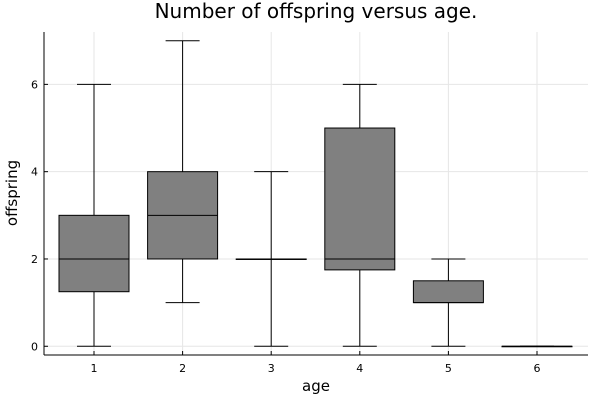 The image size is (600, 400). Describe the element at coordinates (94, 368) in the screenshot. I see `x-tick-label: 1` at that location.